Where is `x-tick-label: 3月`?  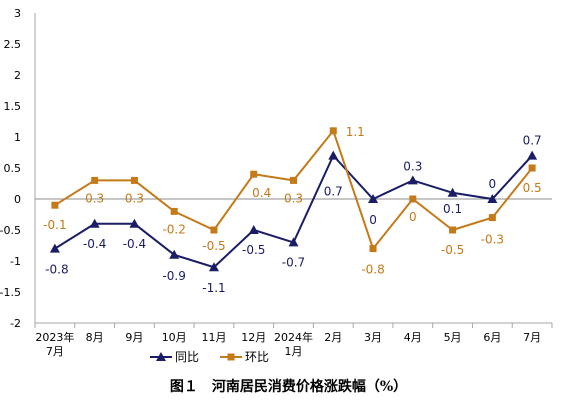 x-tick-label: 3月 is located at coordinates (373, 337).